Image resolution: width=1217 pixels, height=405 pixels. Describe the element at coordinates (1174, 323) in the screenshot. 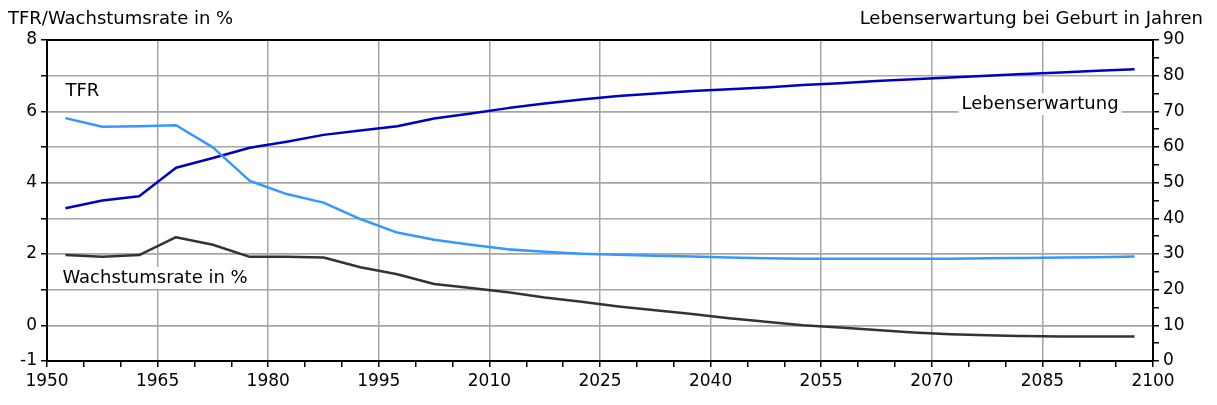

I see `y2-tick-label: 10` at that location.